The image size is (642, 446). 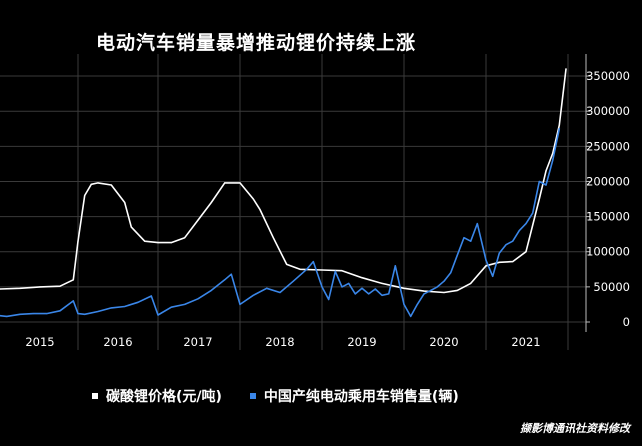 I want to click on x-tick-label: 2016, so click(x=117, y=342).